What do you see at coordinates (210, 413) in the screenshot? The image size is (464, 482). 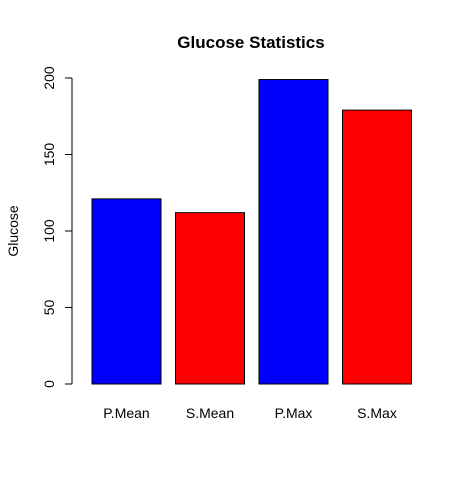 I see `category-label: S.Mean` at bounding box center [210, 413].